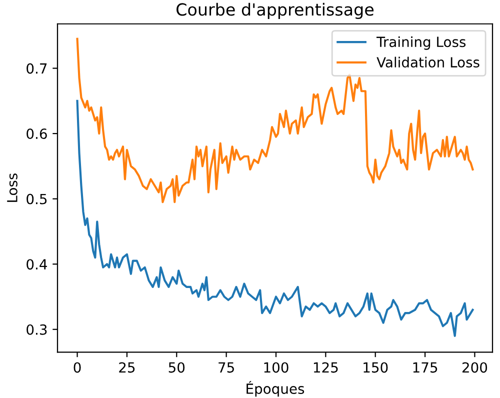  What do you see at coordinates (326, 367) in the screenshot?
I see `x-tick-label: 125` at bounding box center [326, 367].